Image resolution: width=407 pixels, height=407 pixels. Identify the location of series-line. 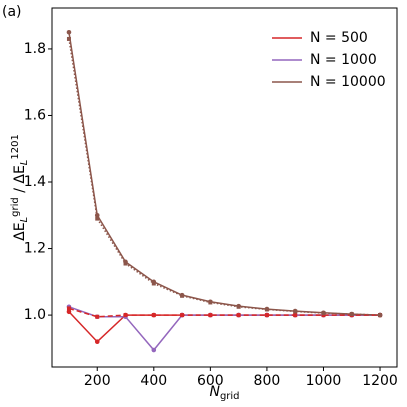
(224, 312).